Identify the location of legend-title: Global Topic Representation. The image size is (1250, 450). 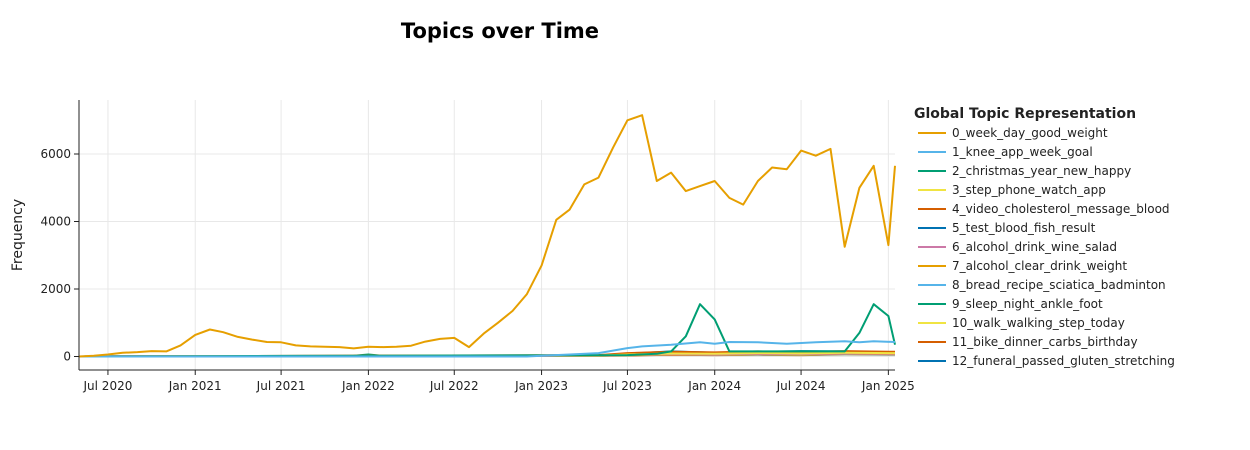
(1025, 114).